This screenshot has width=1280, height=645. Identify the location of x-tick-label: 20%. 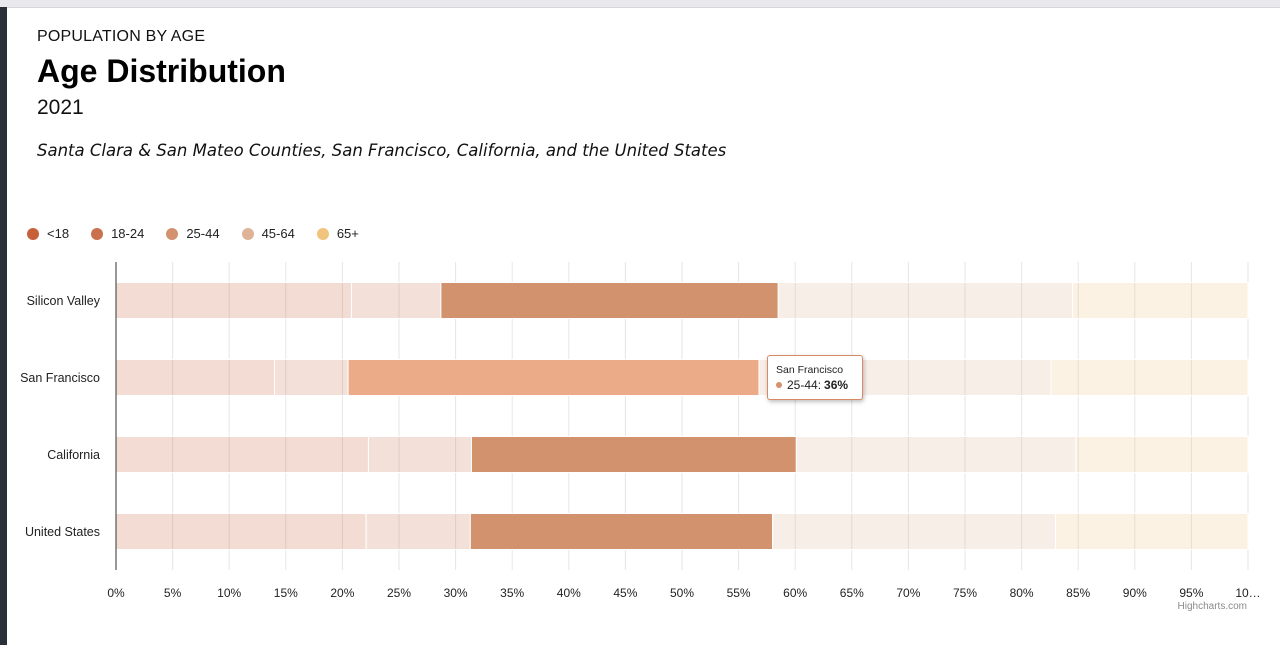
(342, 593).